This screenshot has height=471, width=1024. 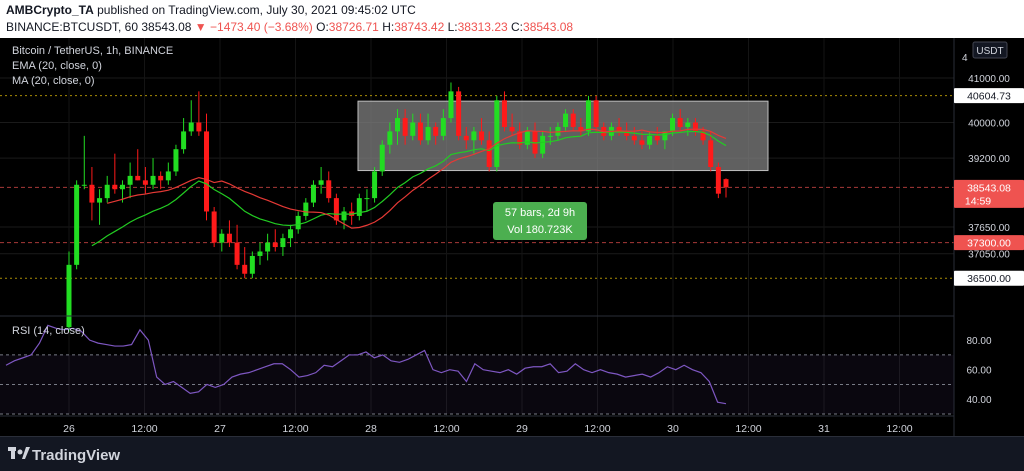 I want to click on measure-bars: 57 bars, 2d 9h, so click(x=540, y=213).